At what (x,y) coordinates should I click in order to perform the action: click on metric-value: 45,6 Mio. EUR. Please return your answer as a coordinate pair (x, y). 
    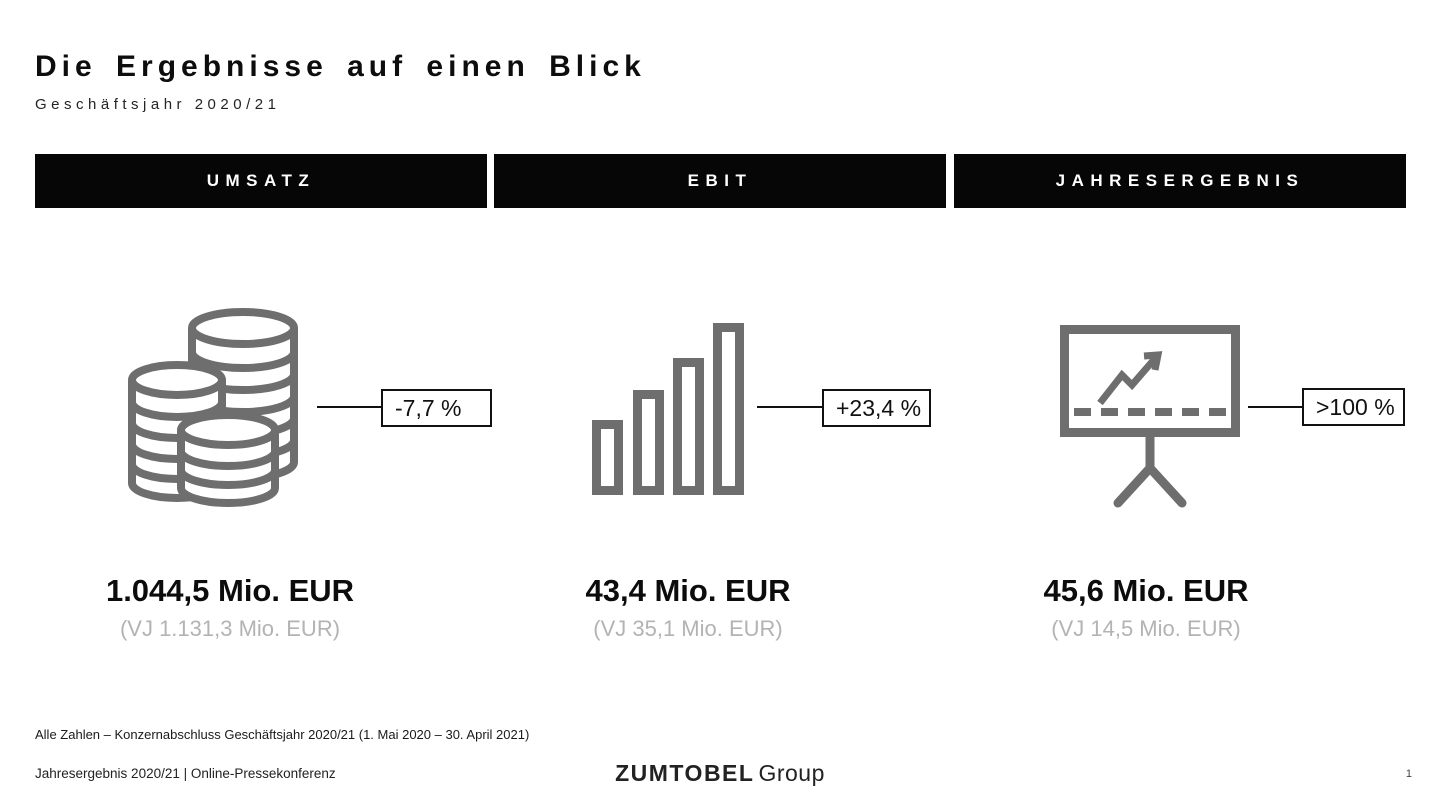
    Looking at the image, I should click on (1146, 590).